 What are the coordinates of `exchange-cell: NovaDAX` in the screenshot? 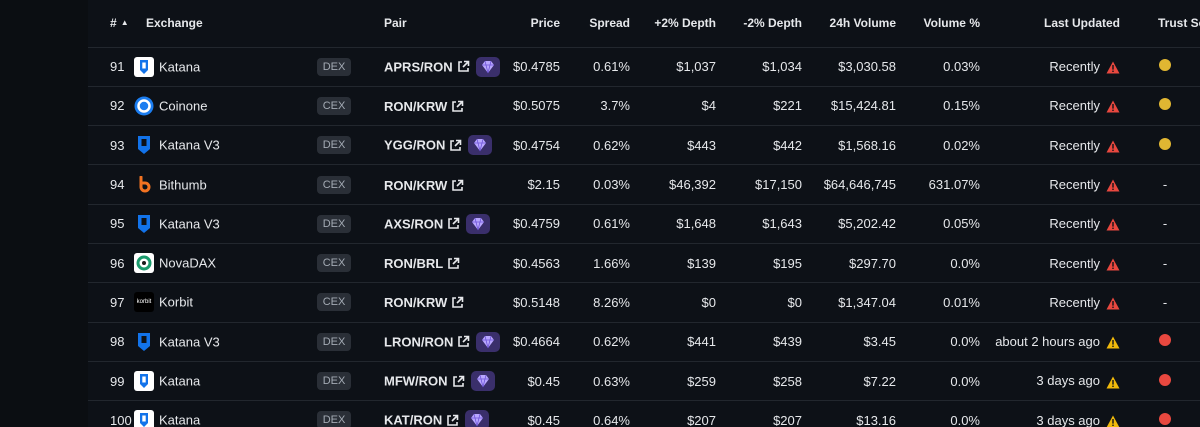 It's located at (216, 262).